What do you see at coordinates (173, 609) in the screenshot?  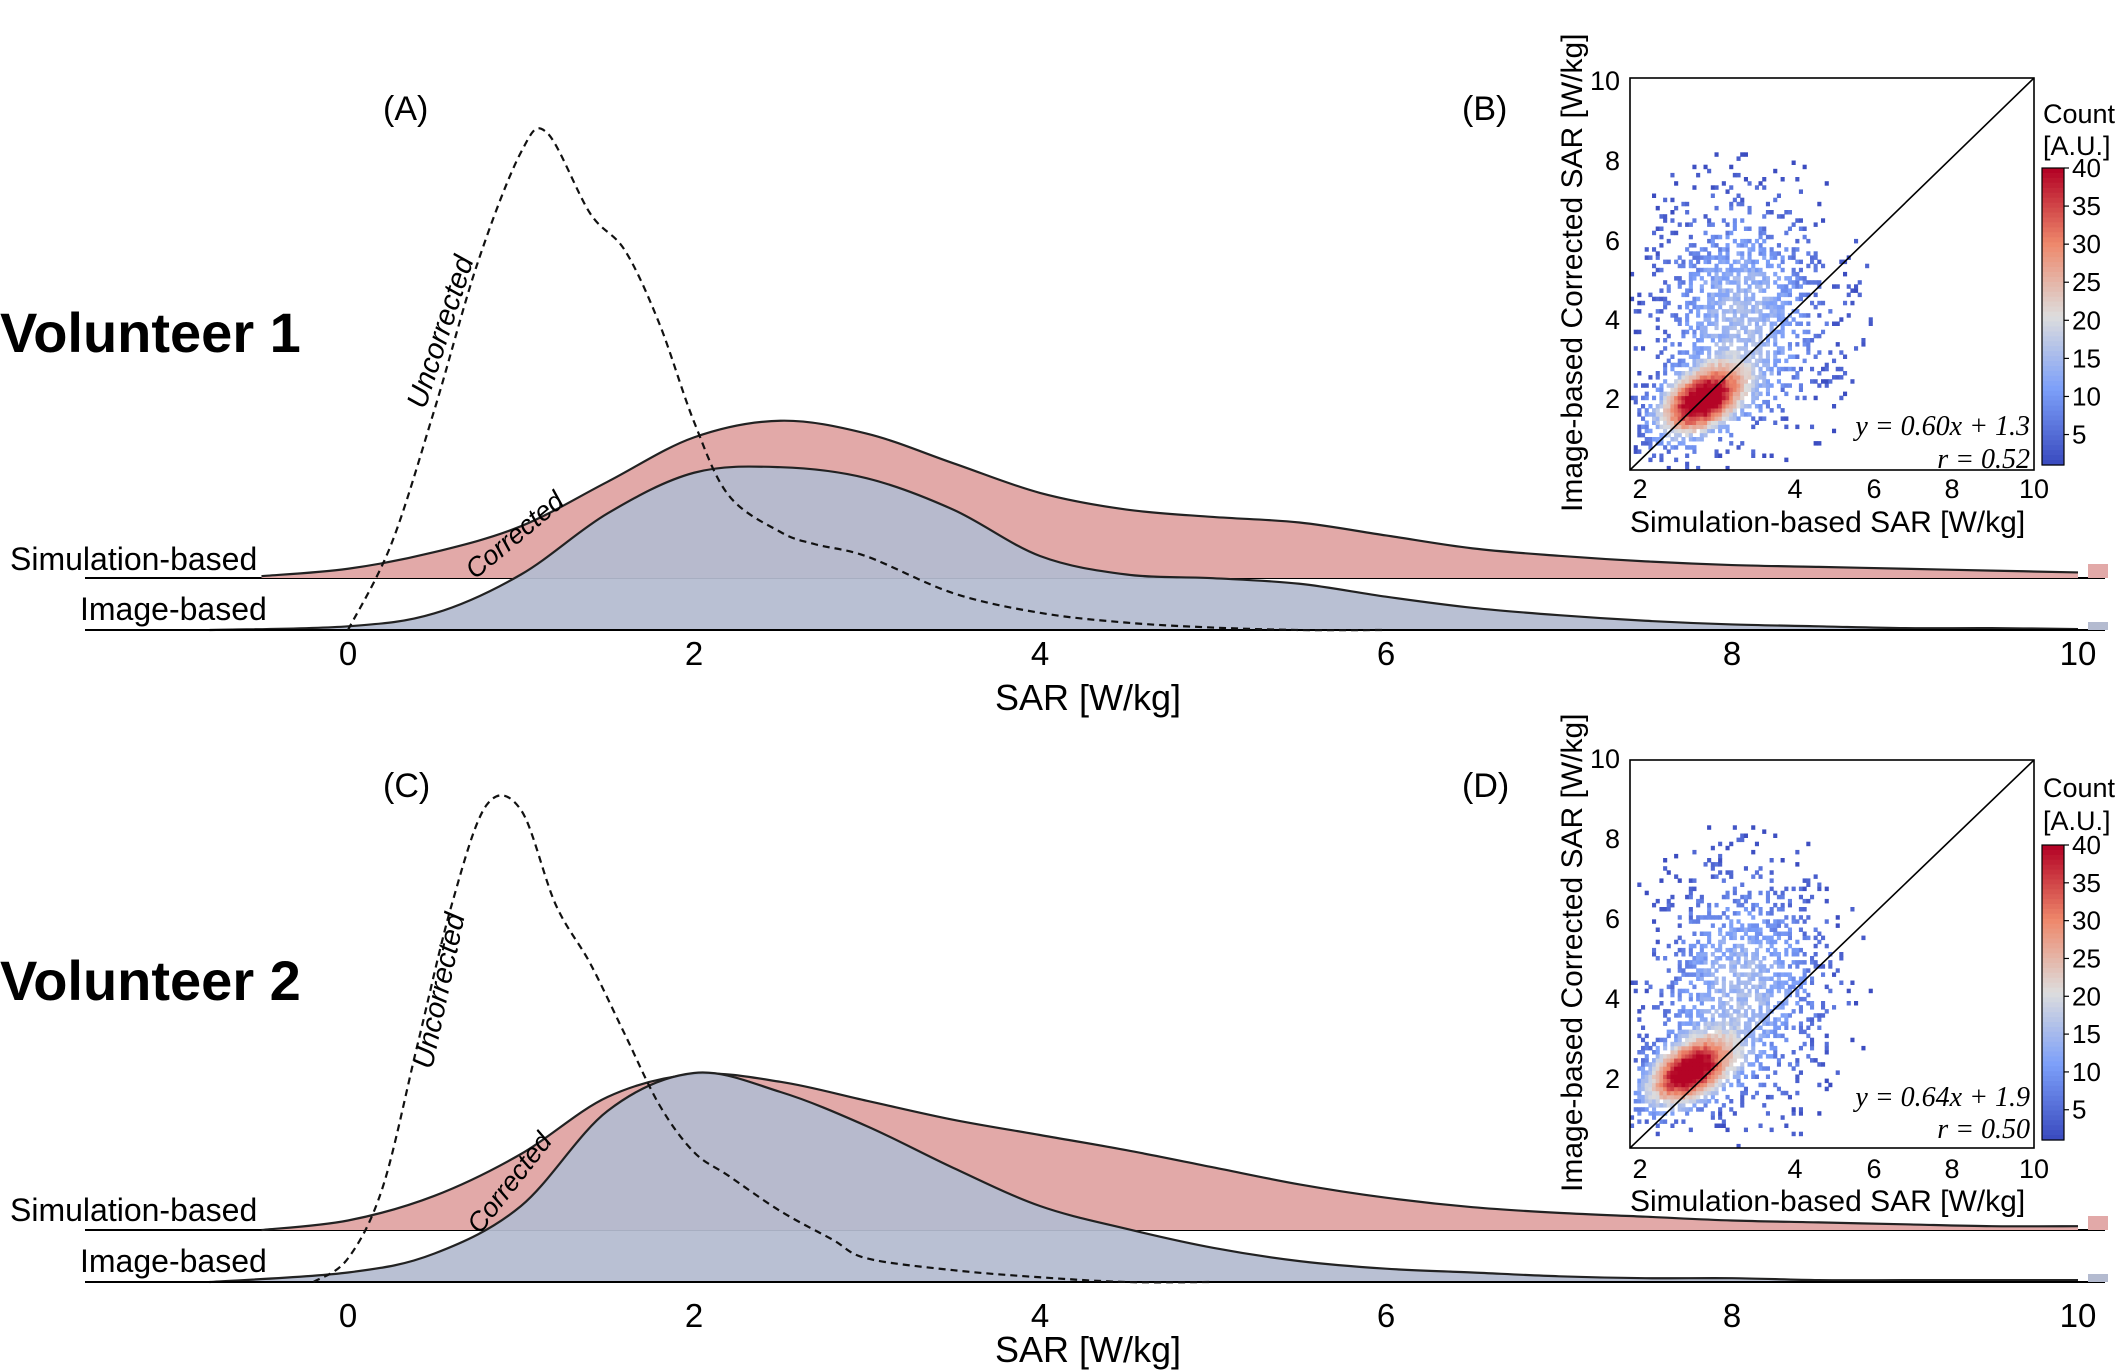 I see `row-label-image: Image-based` at bounding box center [173, 609].